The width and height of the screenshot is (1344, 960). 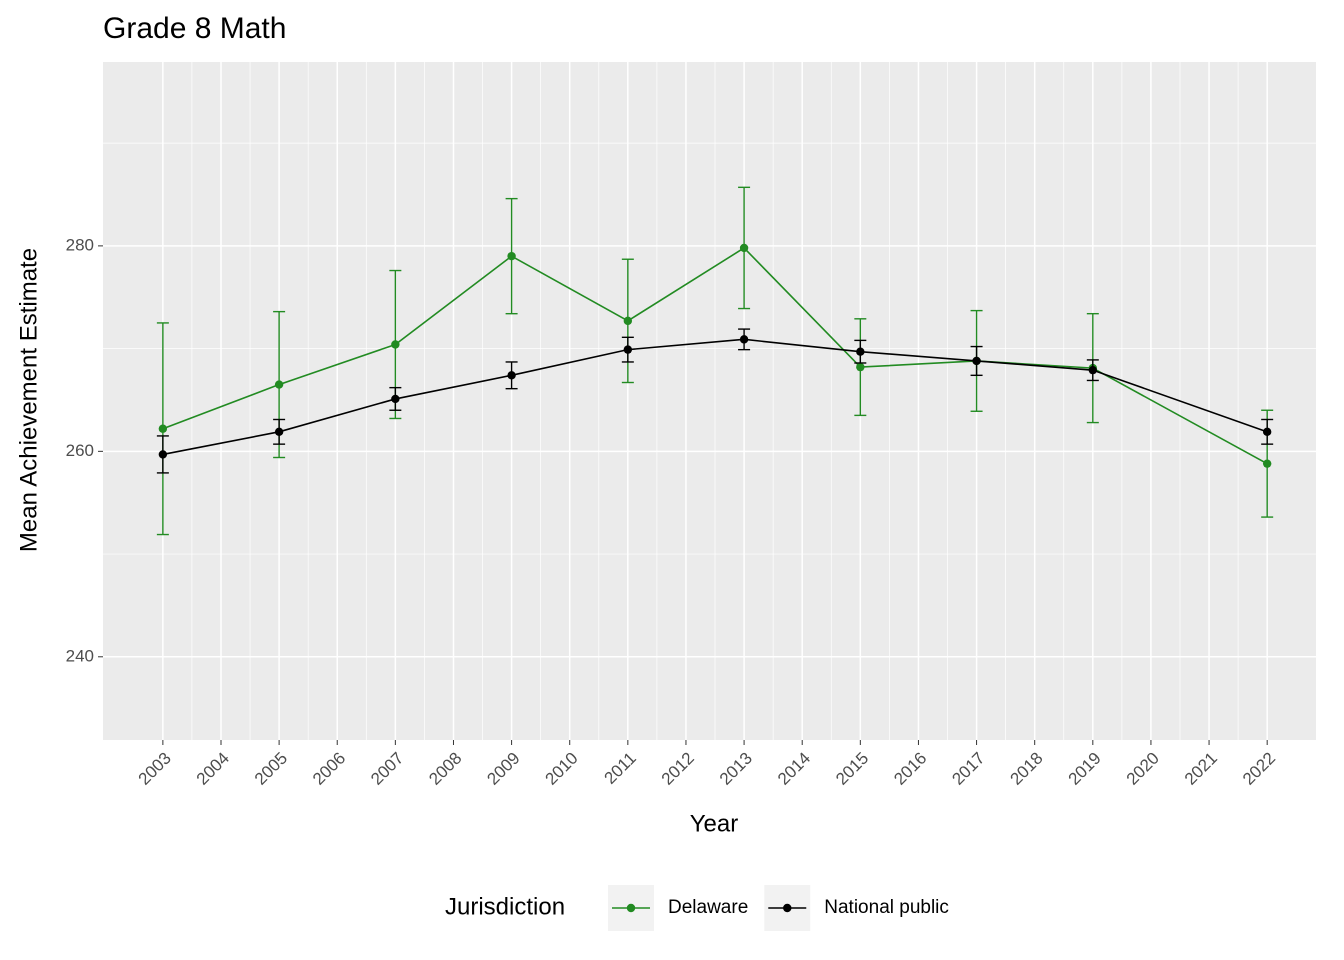 What do you see at coordinates (886, 907) in the screenshot?
I see `legend-label: National public` at bounding box center [886, 907].